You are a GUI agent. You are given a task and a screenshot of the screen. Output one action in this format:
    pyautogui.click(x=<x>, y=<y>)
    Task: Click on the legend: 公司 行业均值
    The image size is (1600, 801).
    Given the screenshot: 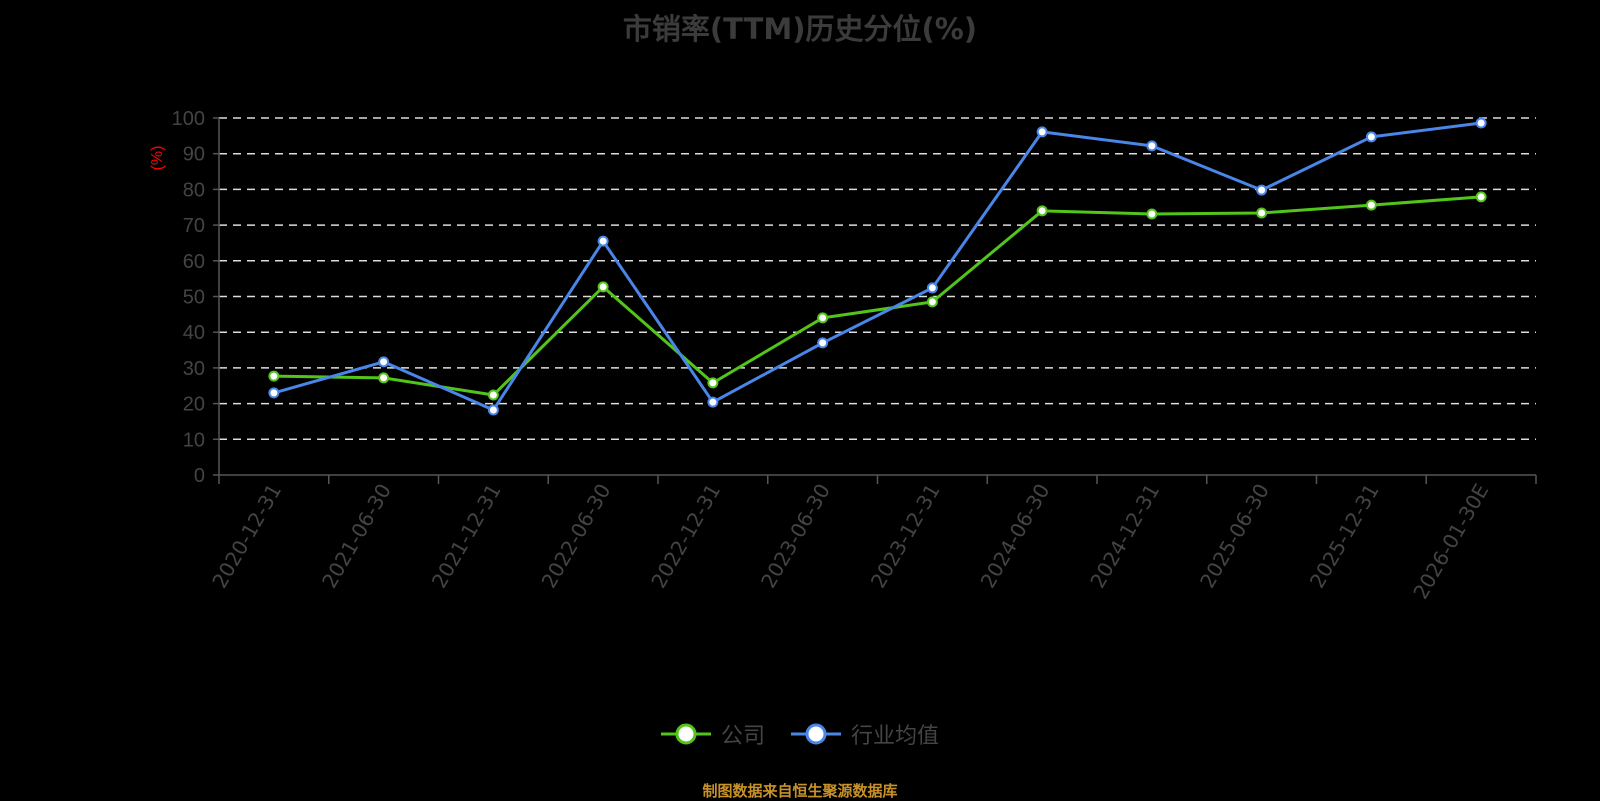 What is the action you would take?
    pyautogui.click(x=800, y=734)
    